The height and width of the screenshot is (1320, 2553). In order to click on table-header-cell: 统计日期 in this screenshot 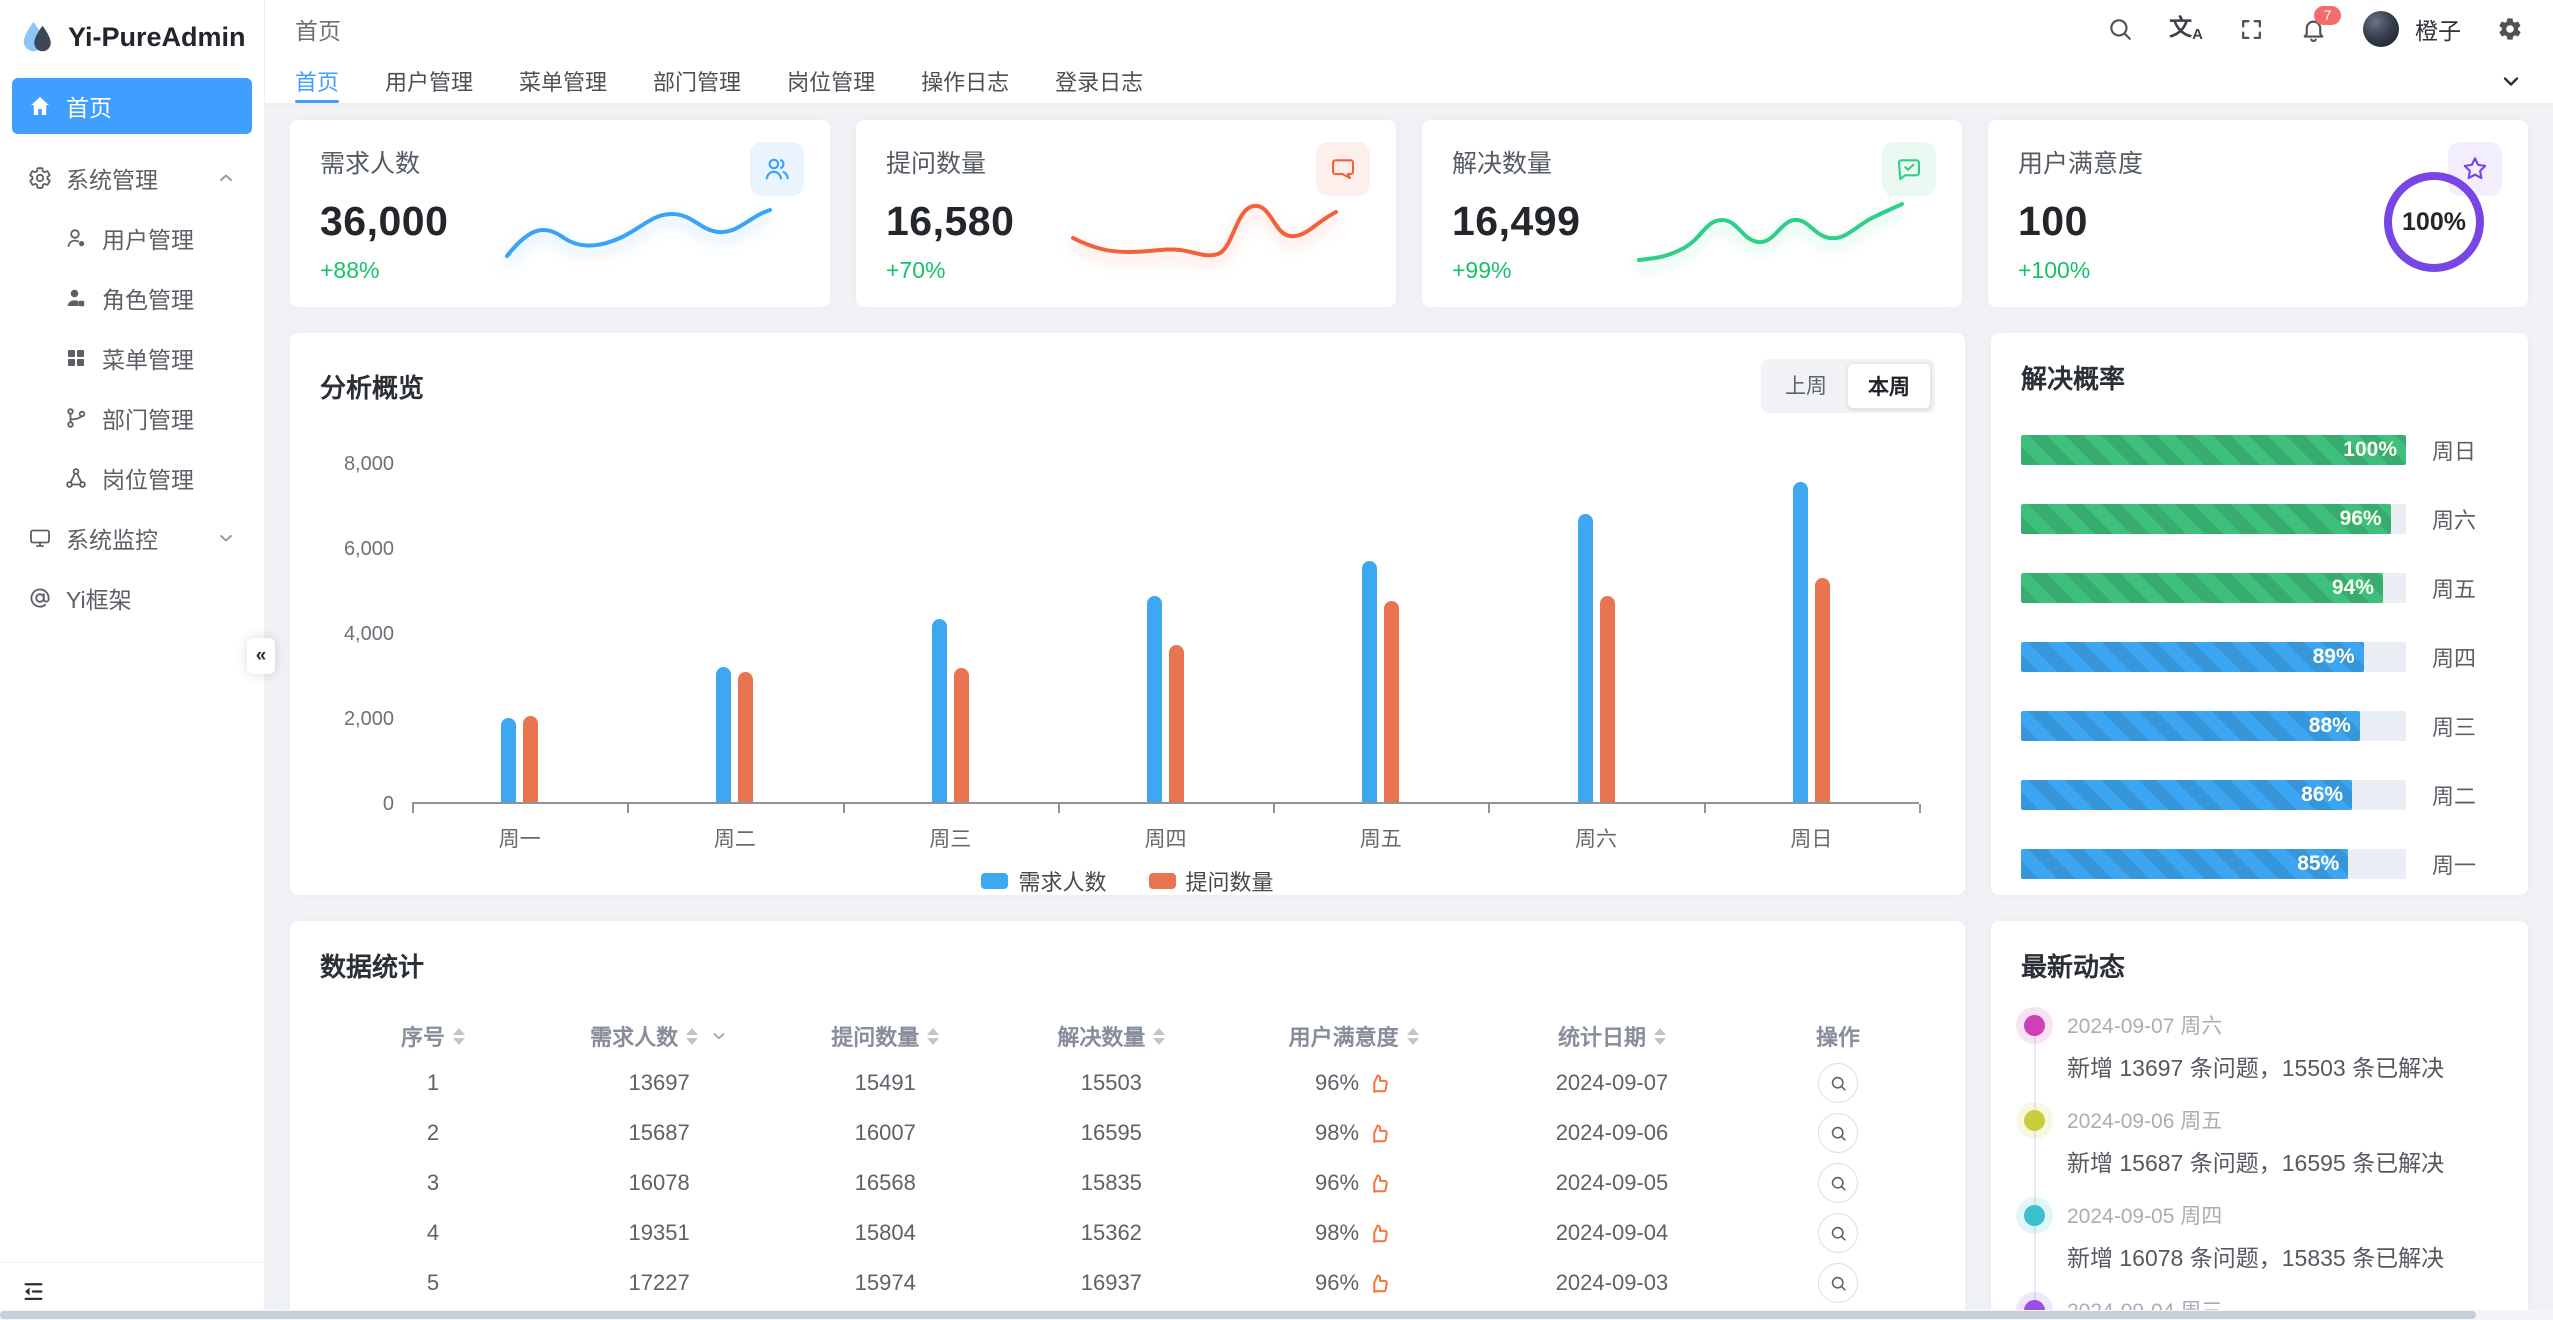, I will do `click(1612, 1036)`.